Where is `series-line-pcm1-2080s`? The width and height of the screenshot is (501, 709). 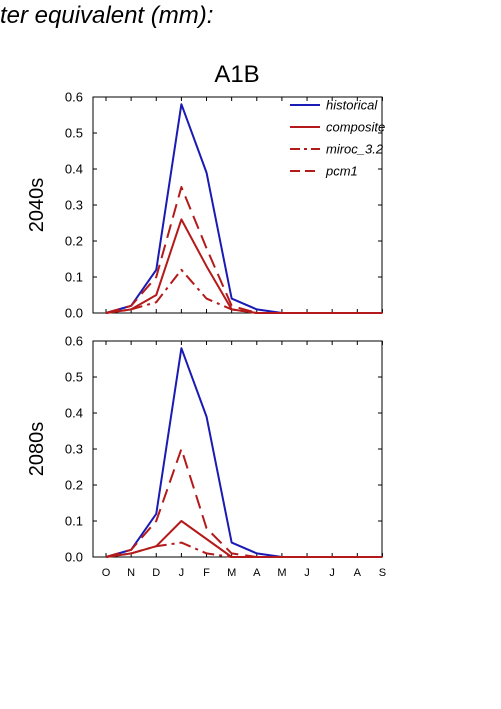 series-line-pcm1-2080s is located at coordinates (244, 503).